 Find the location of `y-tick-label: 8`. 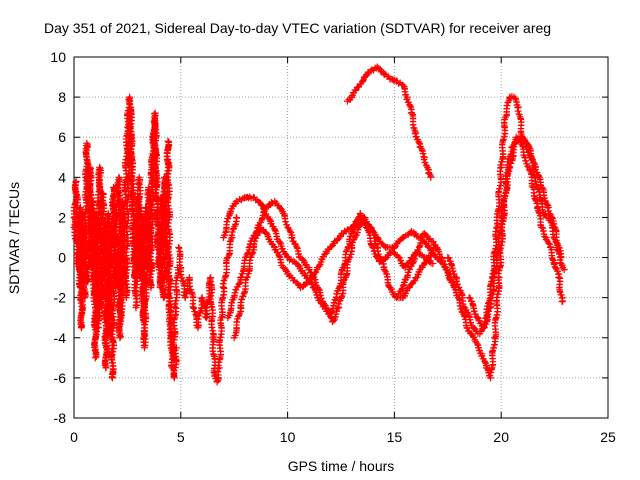

y-tick-label: 8 is located at coordinates (62, 97).